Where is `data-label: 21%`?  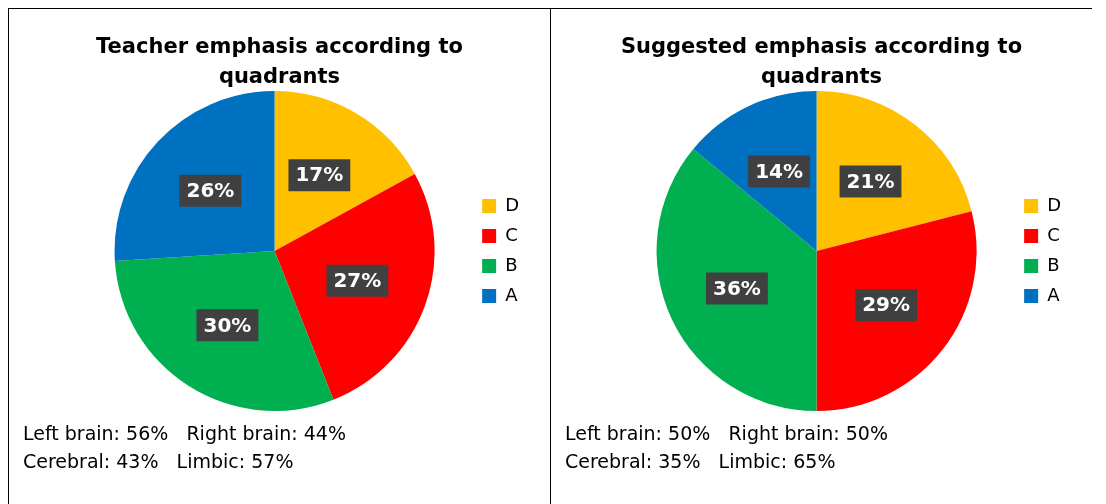 data-label: 21% is located at coordinates (870, 180).